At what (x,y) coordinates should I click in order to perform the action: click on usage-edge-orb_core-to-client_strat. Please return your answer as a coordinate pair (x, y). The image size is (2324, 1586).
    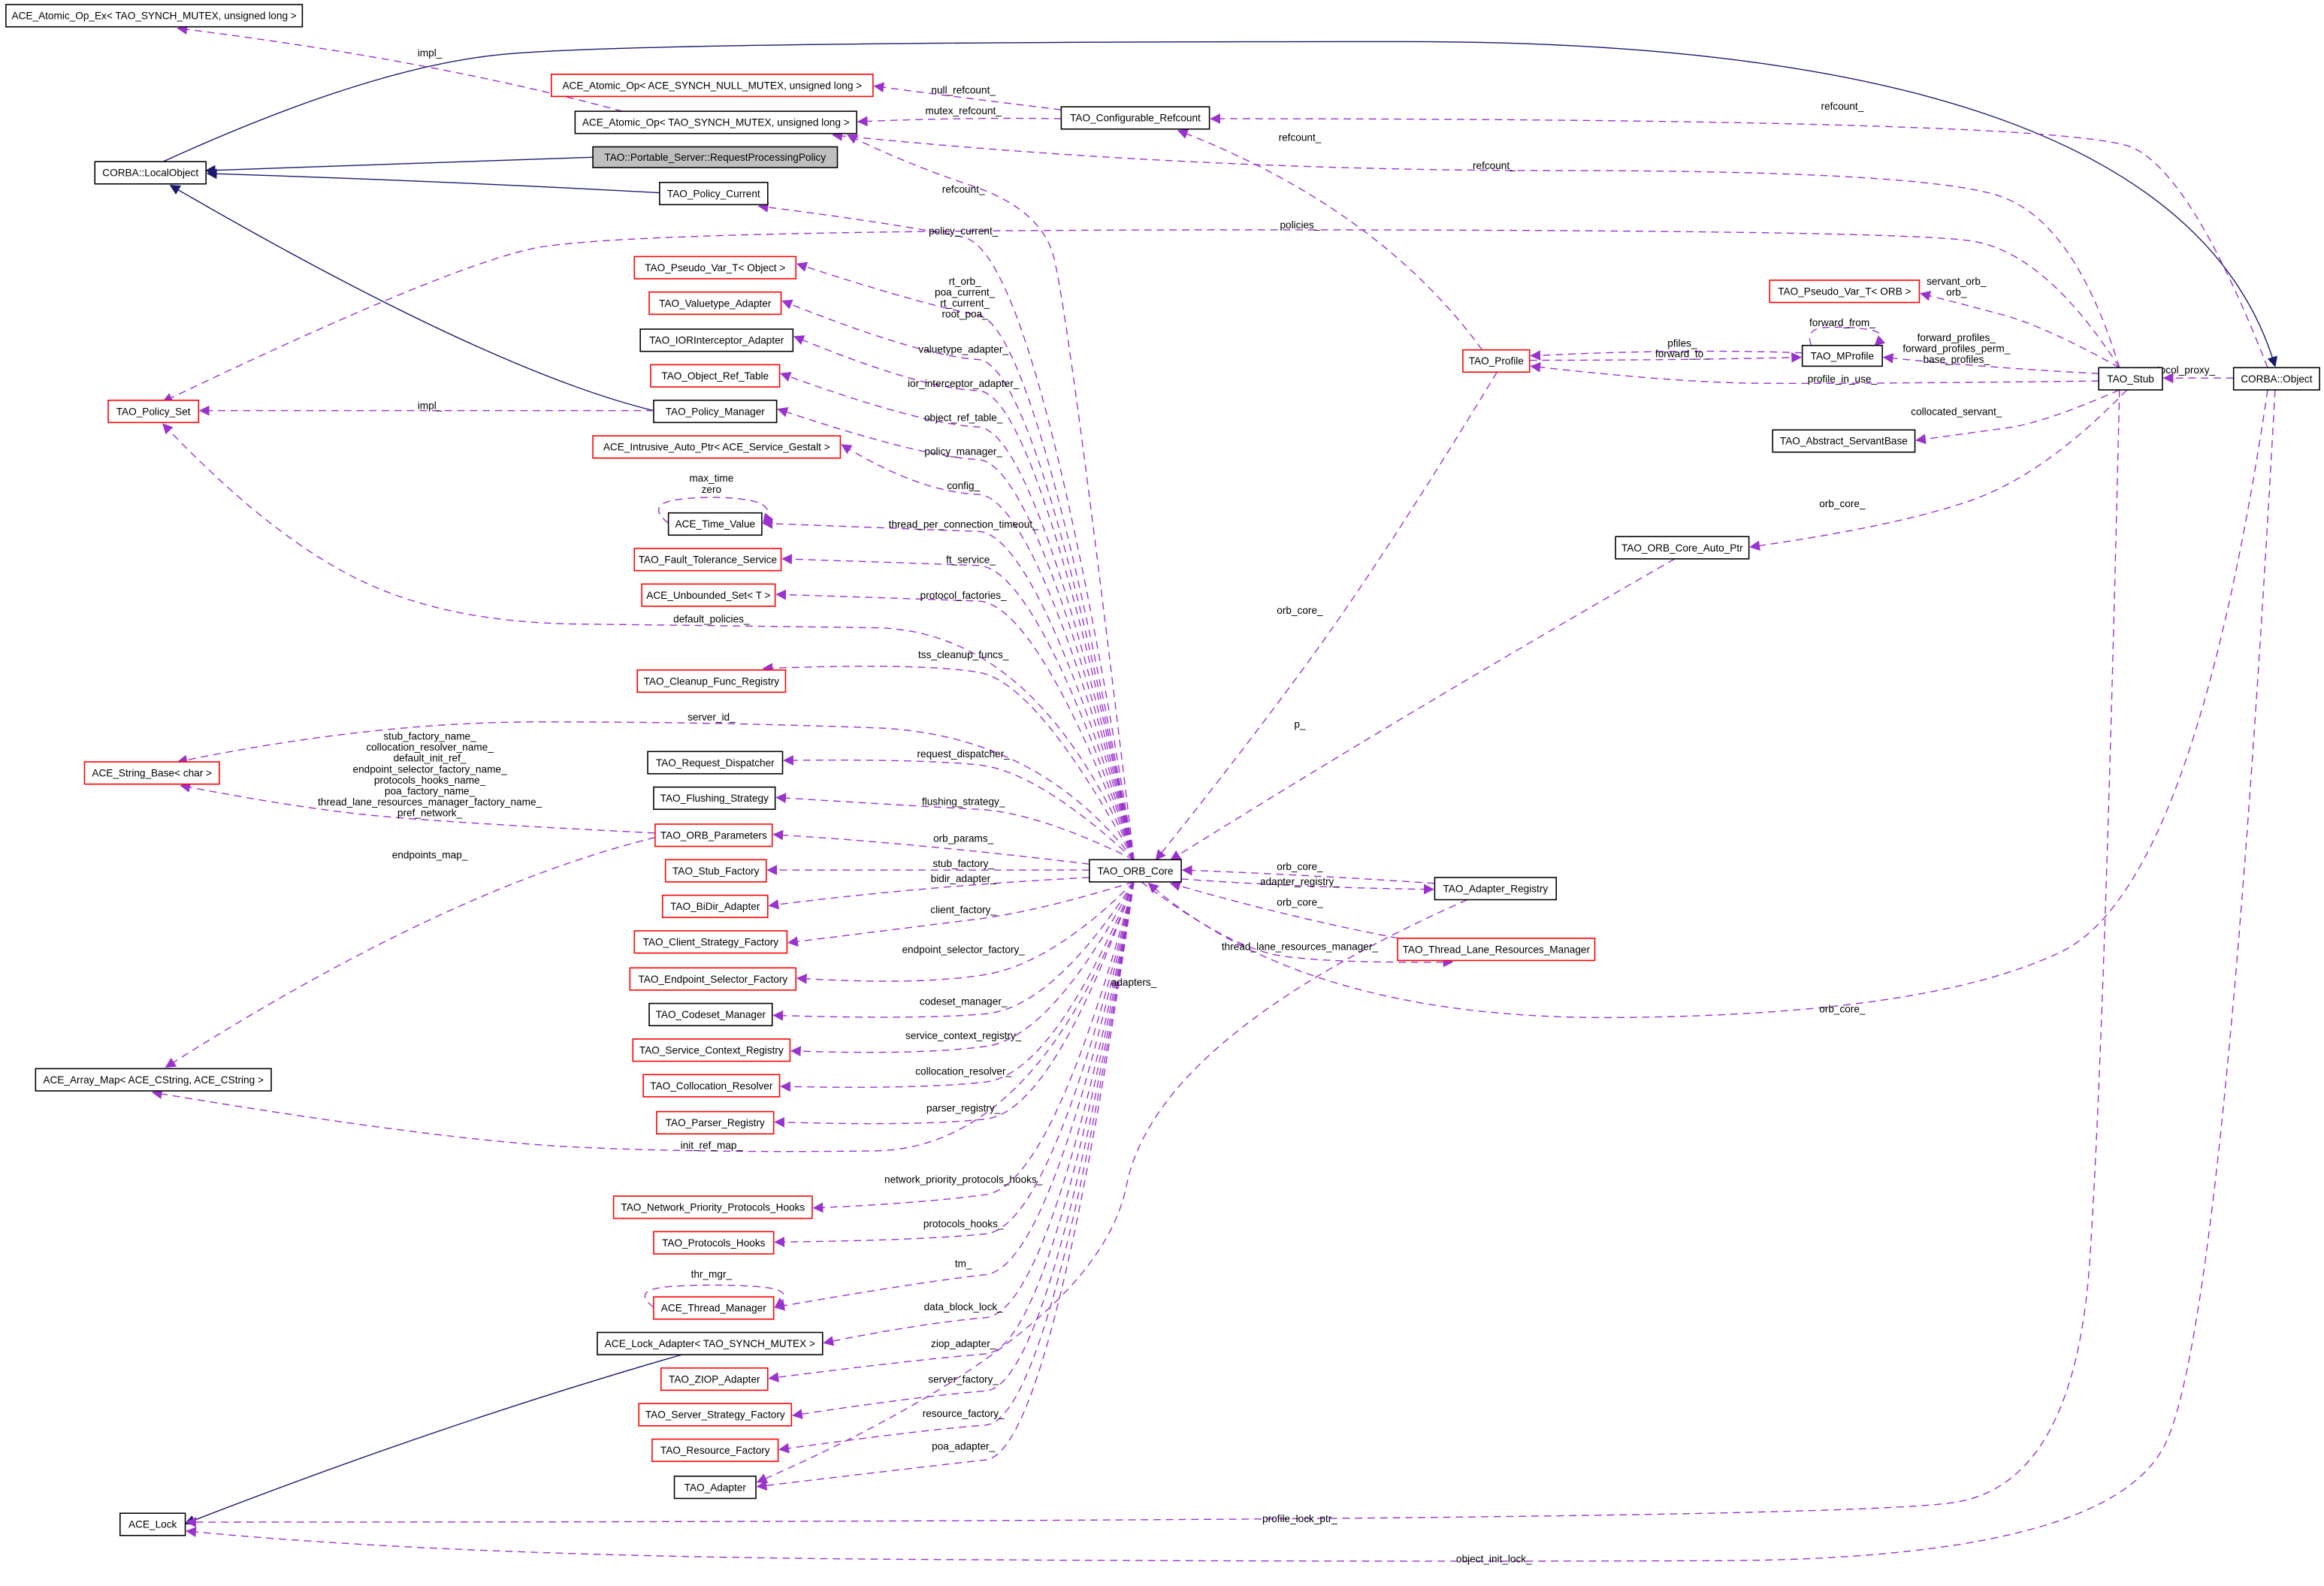
    Looking at the image, I should click on (961, 914).